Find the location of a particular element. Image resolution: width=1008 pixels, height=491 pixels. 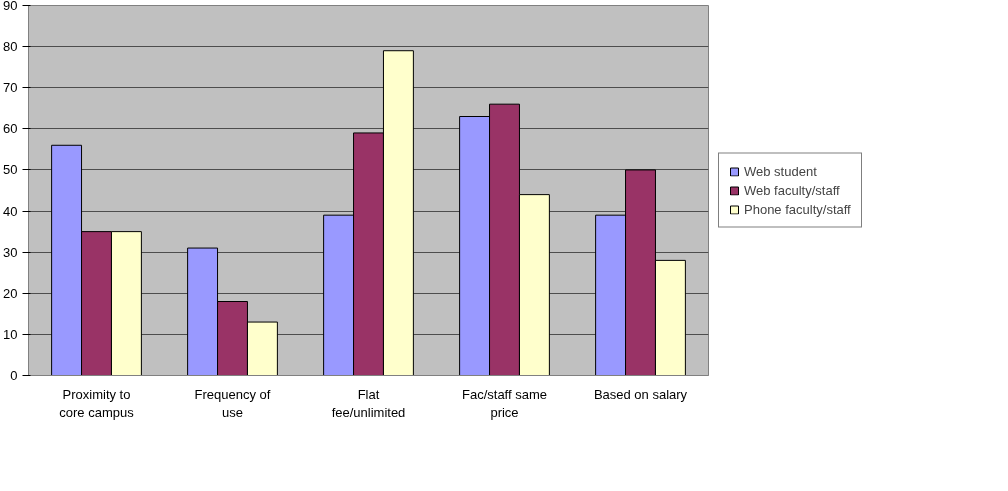

x-tick-label: Flat fee/unlimited is located at coordinates (368, 403).